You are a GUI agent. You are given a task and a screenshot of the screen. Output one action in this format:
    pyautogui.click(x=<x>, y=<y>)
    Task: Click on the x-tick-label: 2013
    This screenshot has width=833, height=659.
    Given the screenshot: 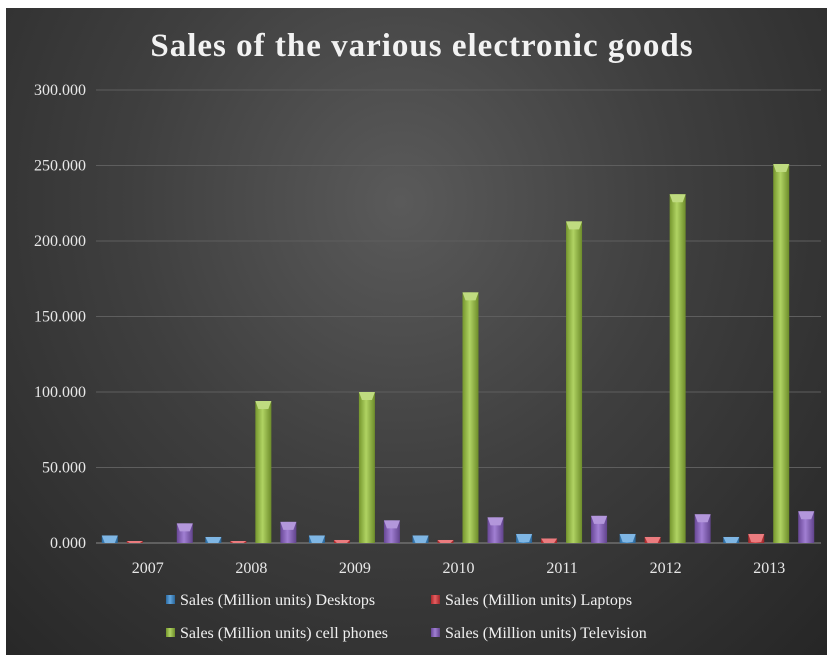 What is the action you would take?
    pyautogui.click(x=769, y=568)
    